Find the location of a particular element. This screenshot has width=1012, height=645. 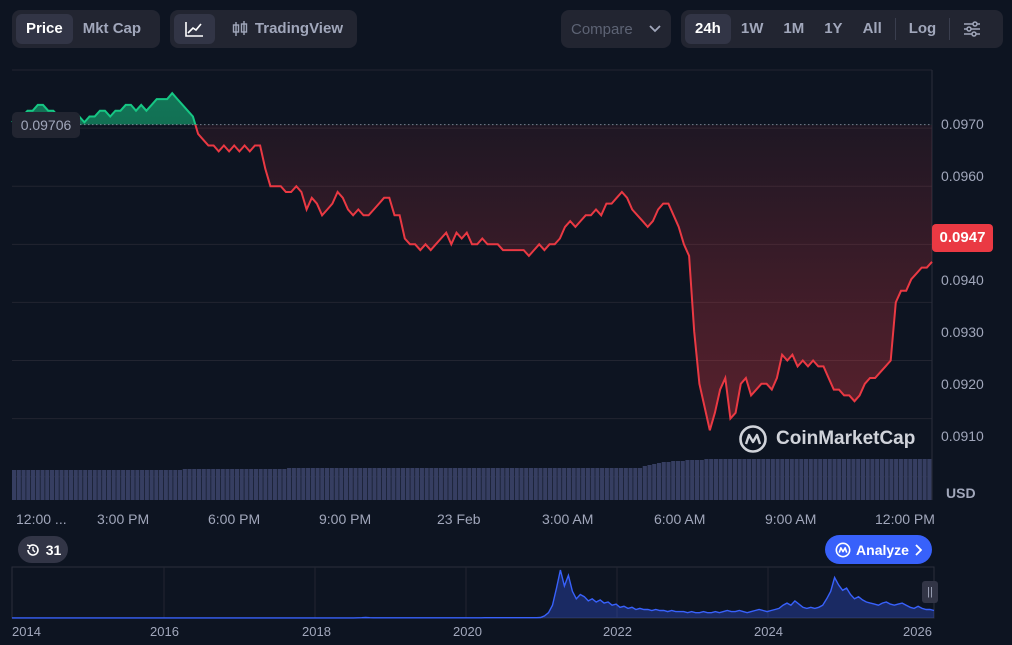

range-1y: 1Y is located at coordinates (833, 28).